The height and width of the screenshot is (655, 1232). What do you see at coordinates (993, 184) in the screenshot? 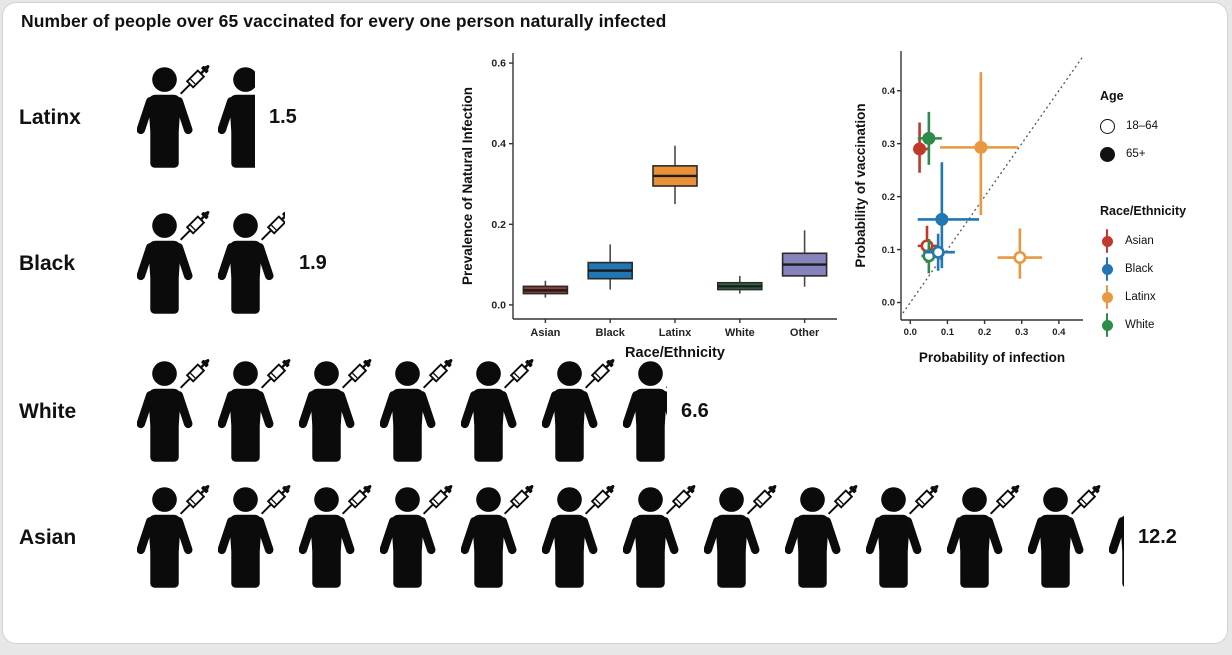
I see `identity-line` at bounding box center [993, 184].